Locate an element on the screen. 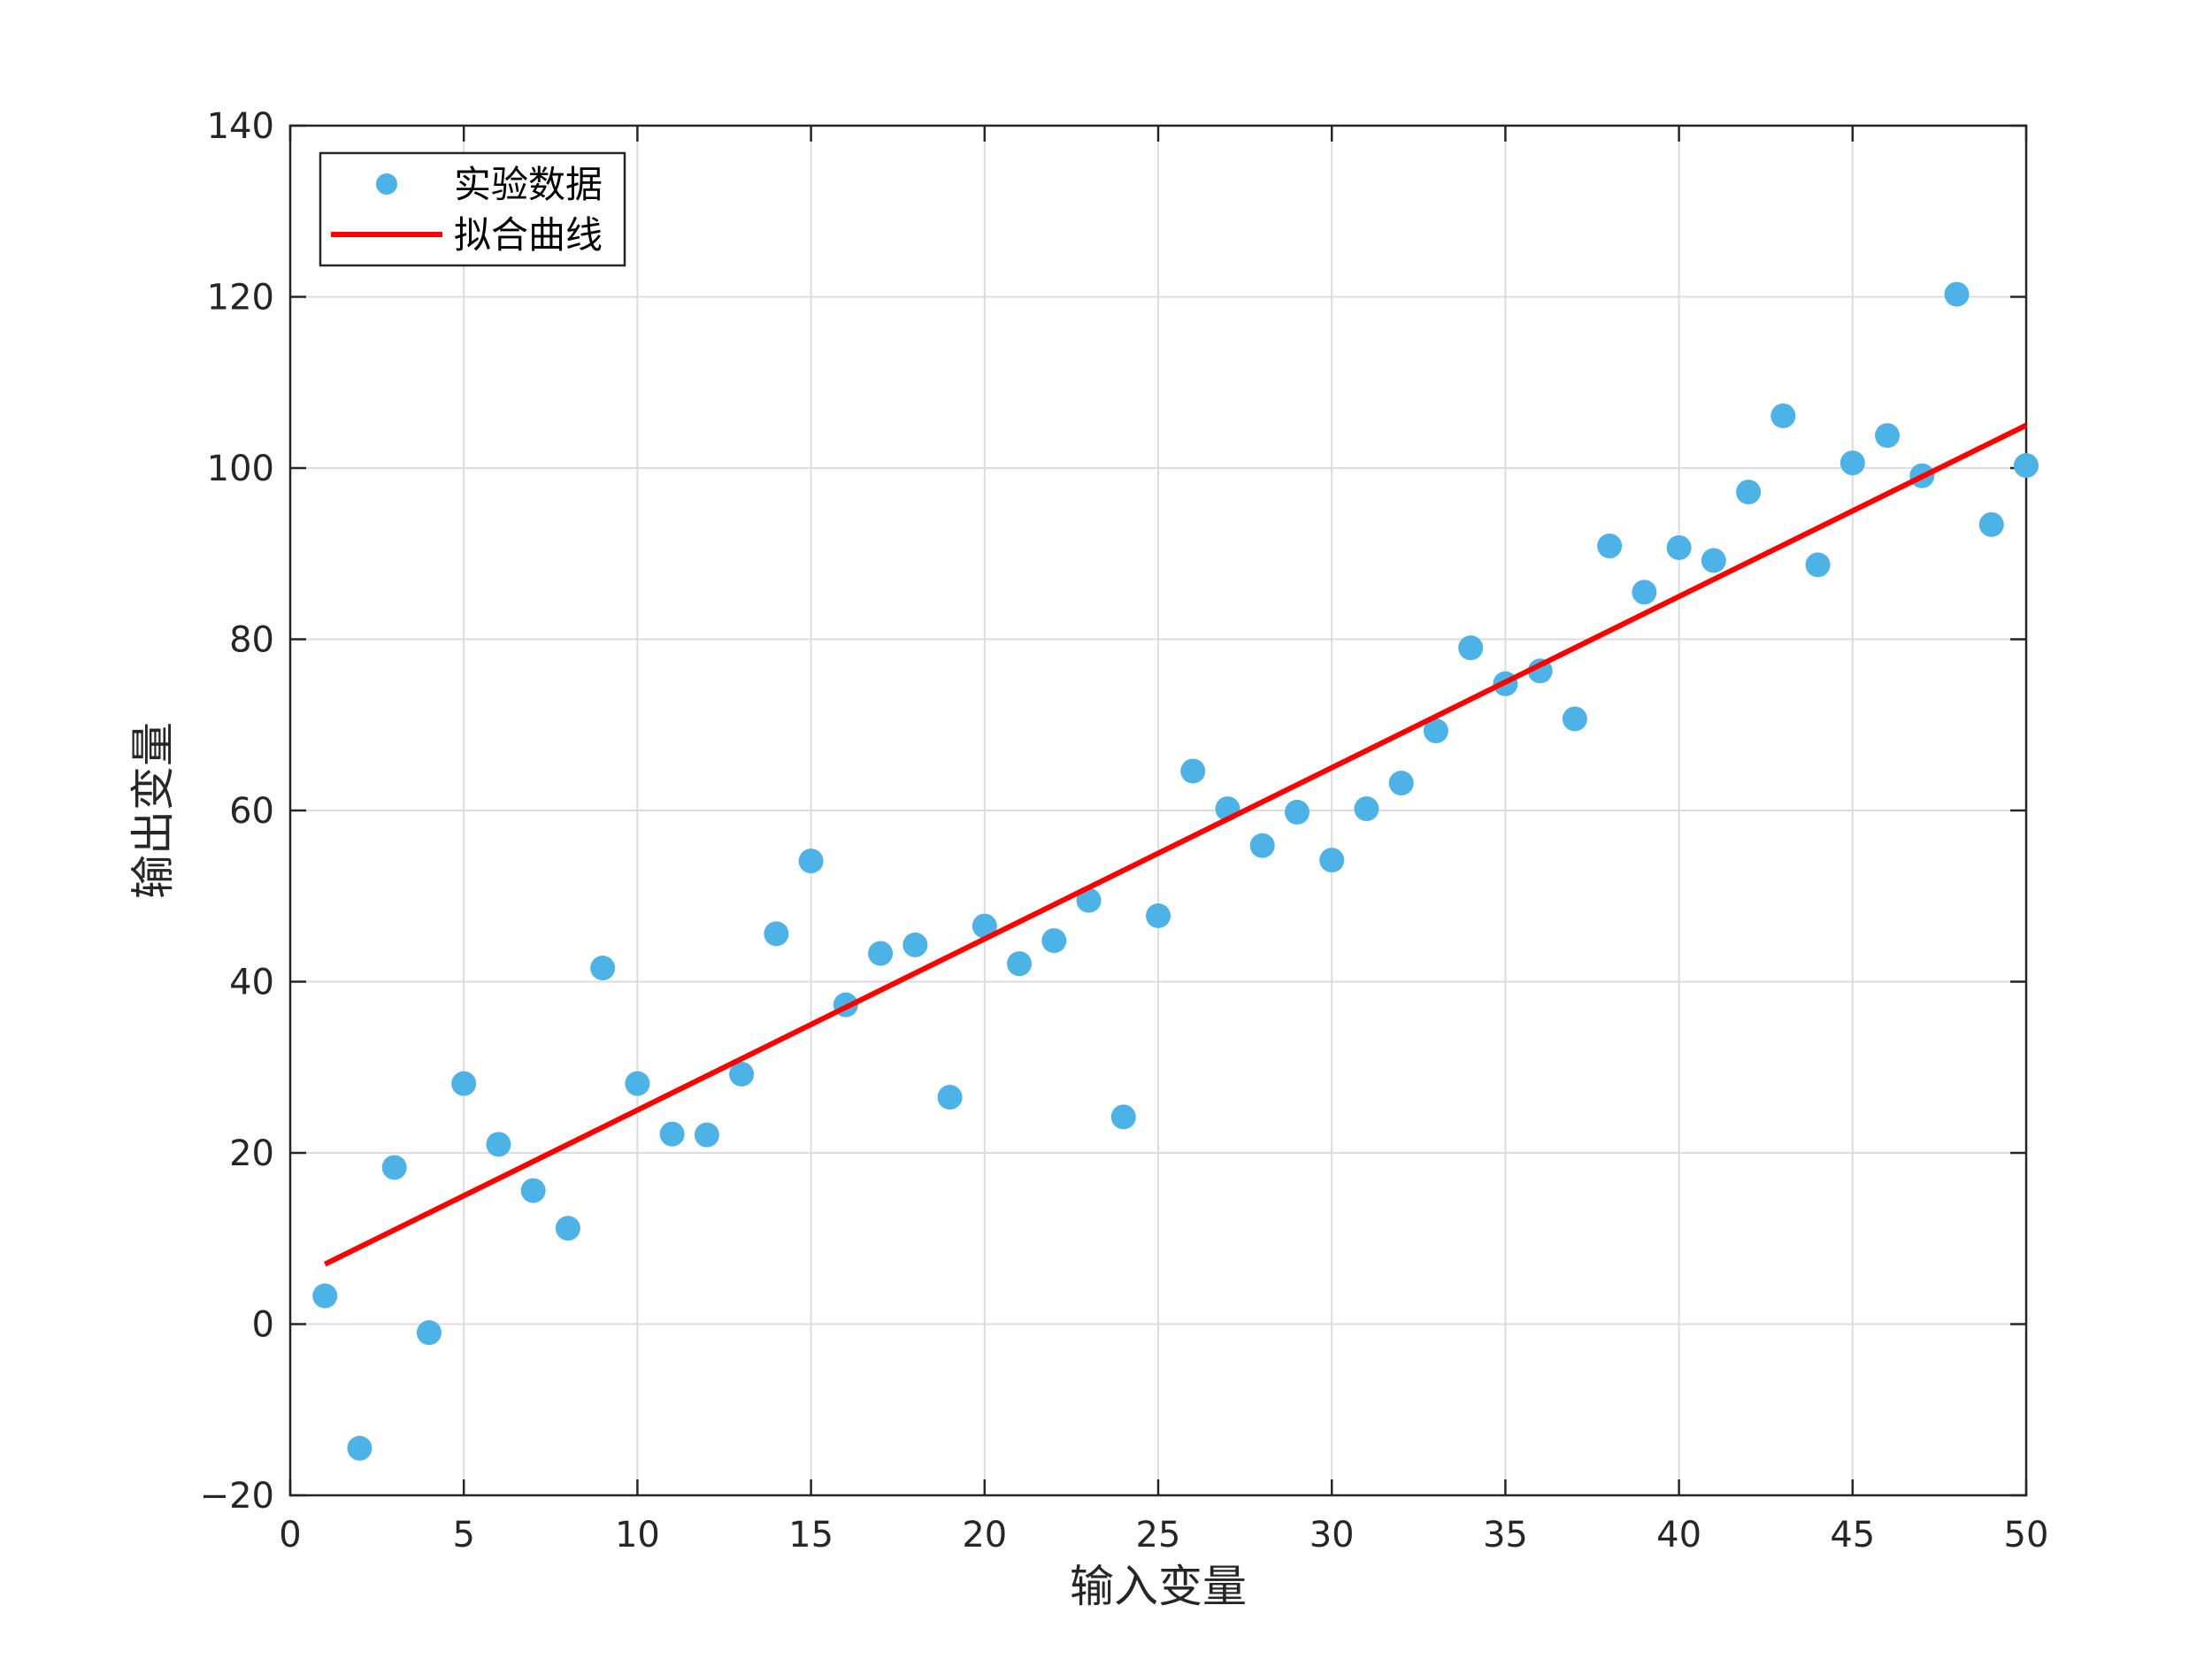 The image size is (2212, 1659). y-tick-label: 20 is located at coordinates (252, 1154).